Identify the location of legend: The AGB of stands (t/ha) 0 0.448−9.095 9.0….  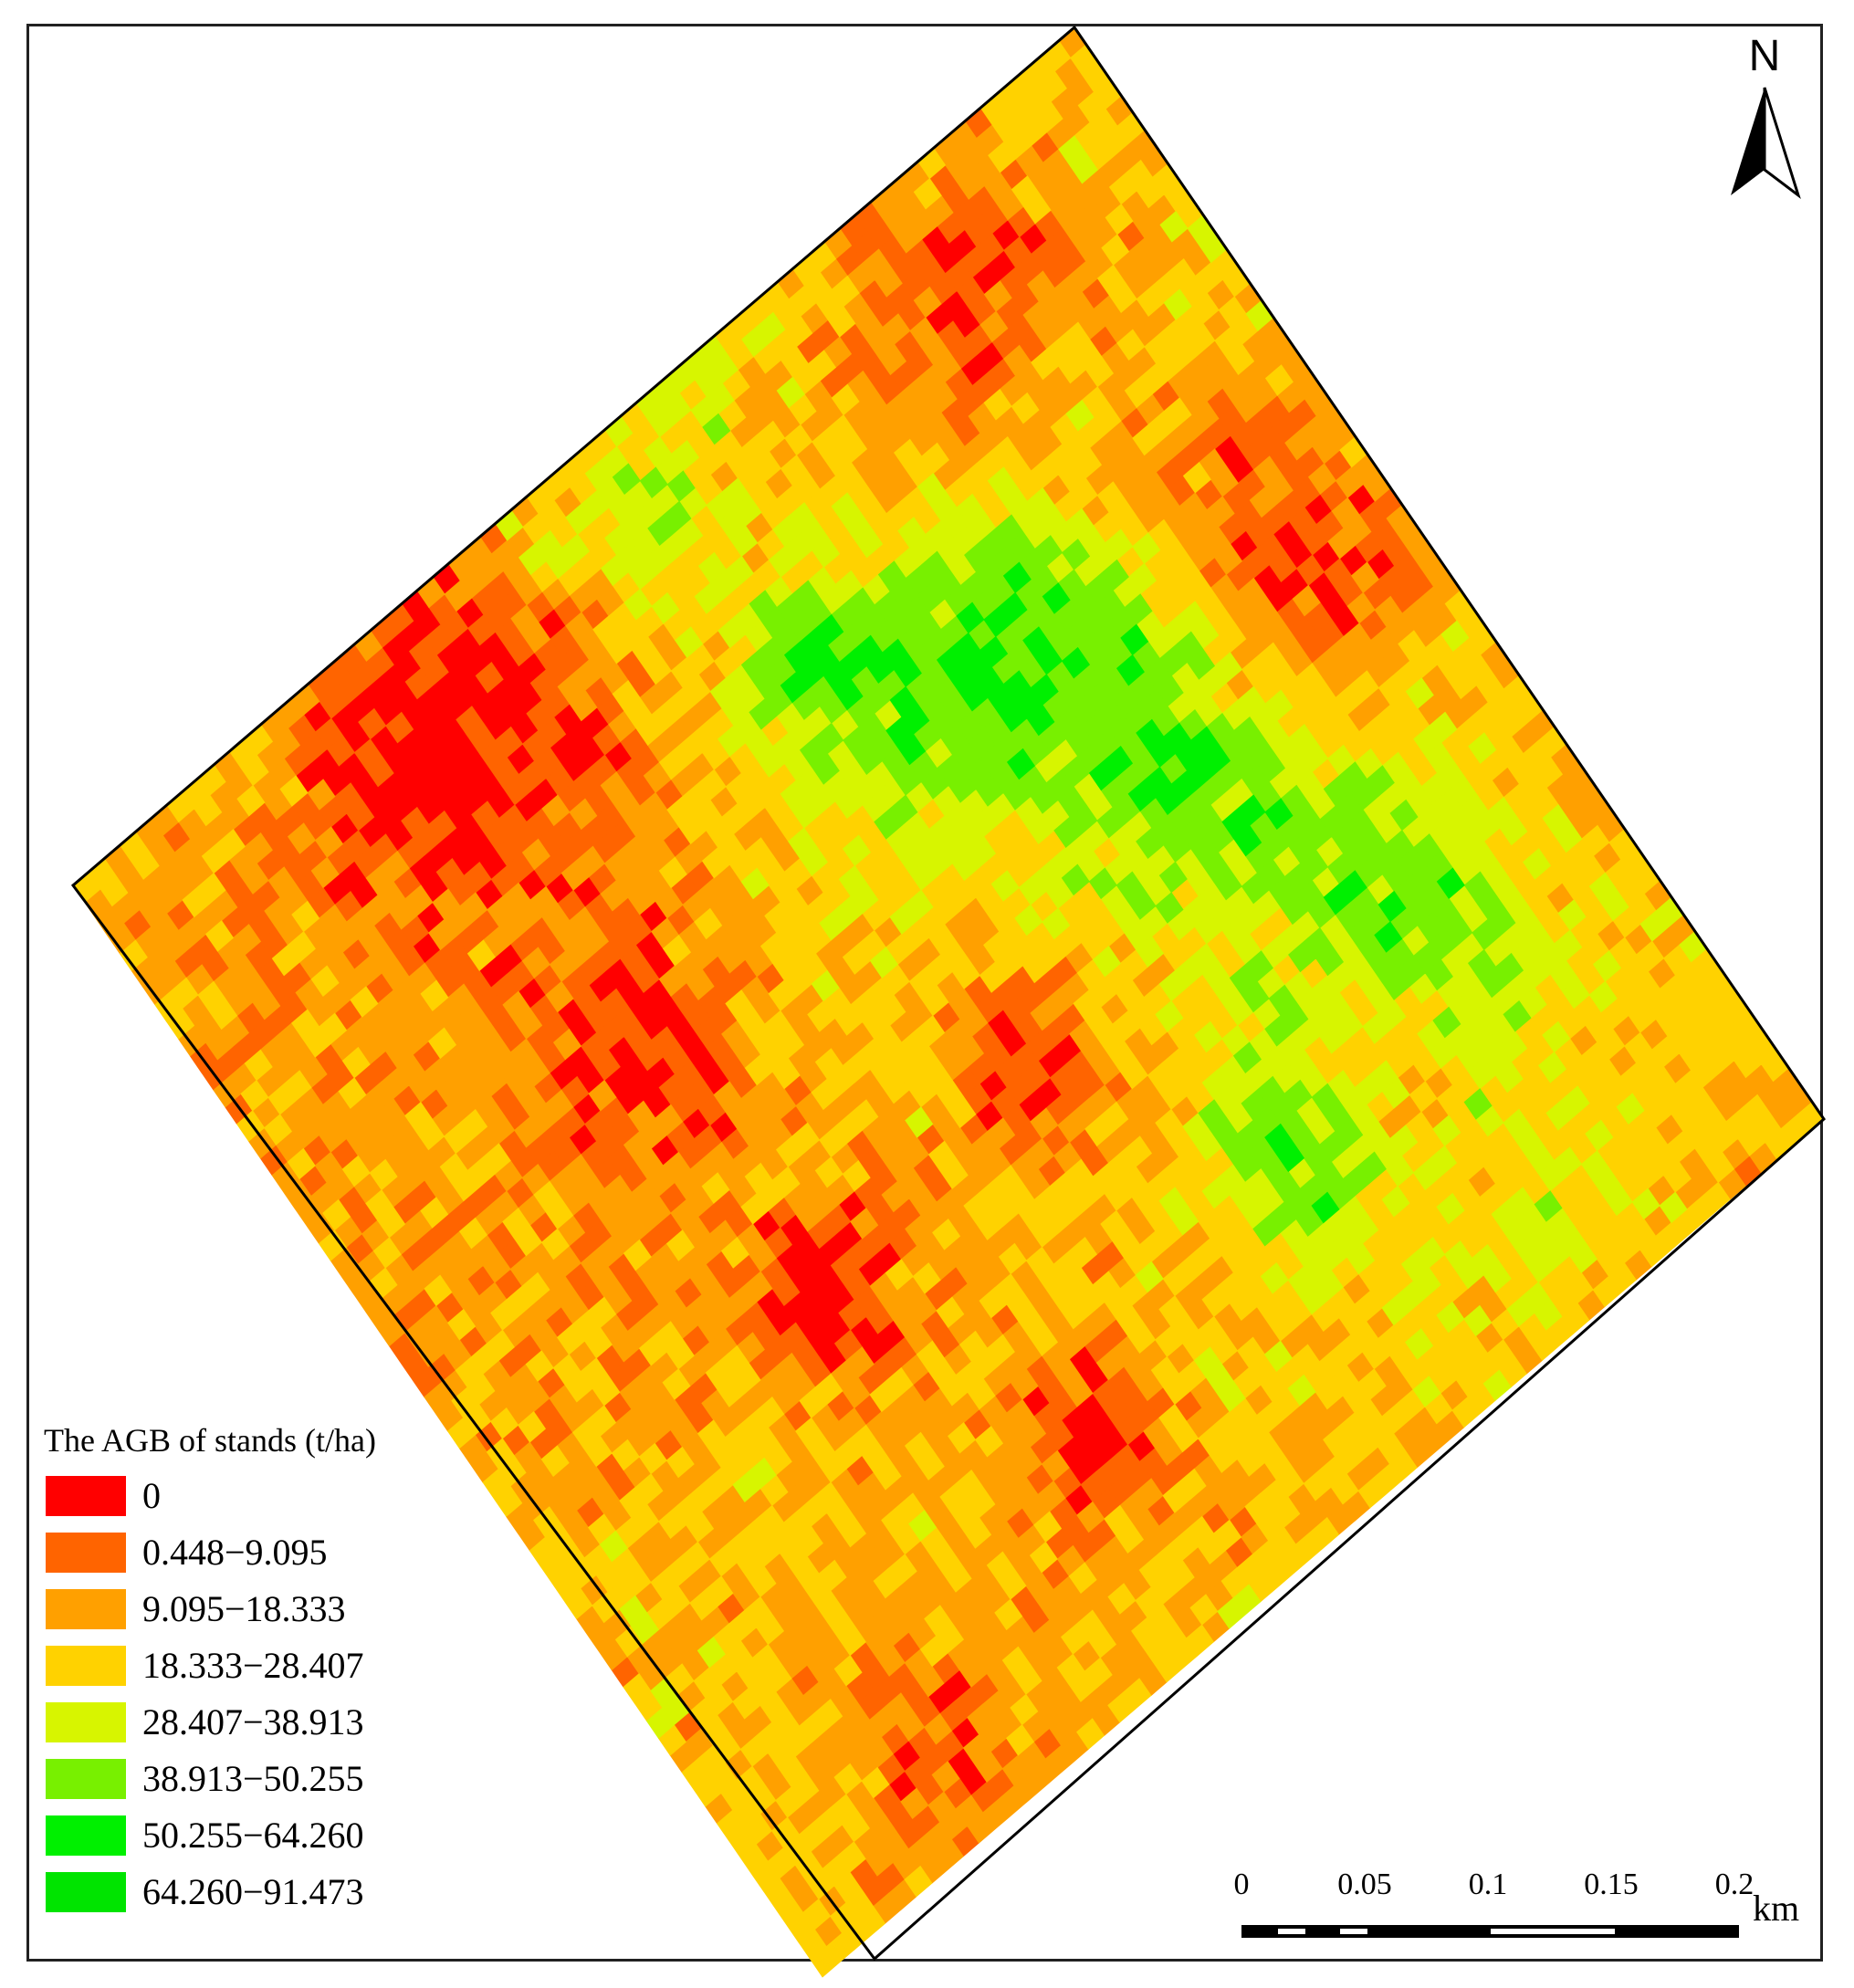
(245, 1670).